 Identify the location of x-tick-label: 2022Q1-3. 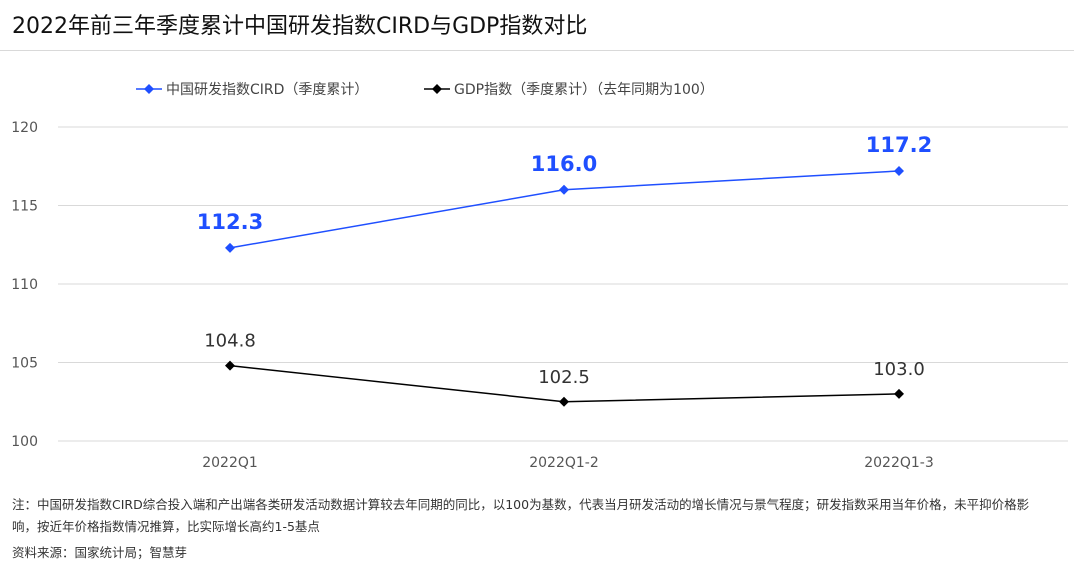
(899, 463).